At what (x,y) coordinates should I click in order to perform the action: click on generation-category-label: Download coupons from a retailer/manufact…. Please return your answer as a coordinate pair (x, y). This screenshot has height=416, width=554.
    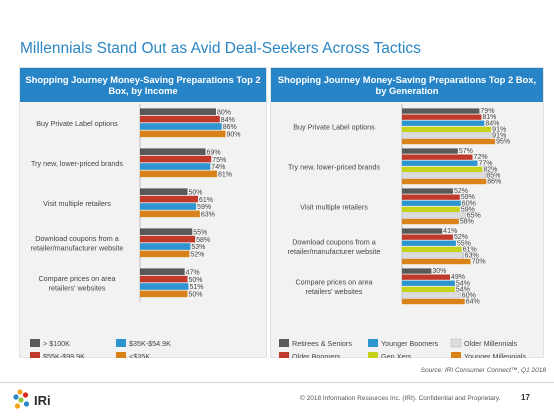
    Looking at the image, I should click on (334, 246).